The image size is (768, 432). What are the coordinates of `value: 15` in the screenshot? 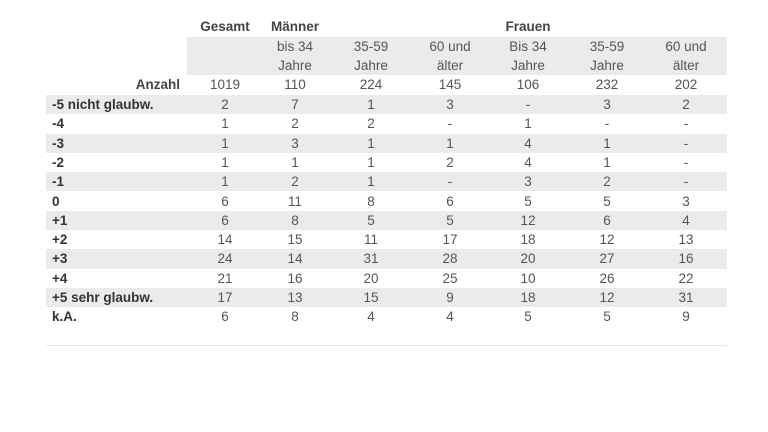 It's located at (295, 240).